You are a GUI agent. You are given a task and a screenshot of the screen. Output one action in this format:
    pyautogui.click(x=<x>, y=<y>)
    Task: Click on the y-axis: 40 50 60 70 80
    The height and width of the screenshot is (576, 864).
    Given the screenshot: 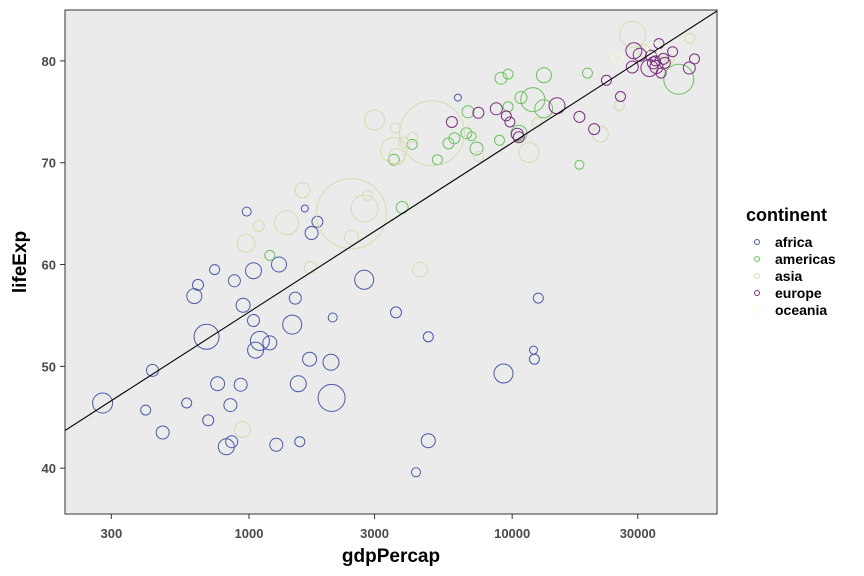 What is the action you would take?
    pyautogui.click(x=53, y=265)
    